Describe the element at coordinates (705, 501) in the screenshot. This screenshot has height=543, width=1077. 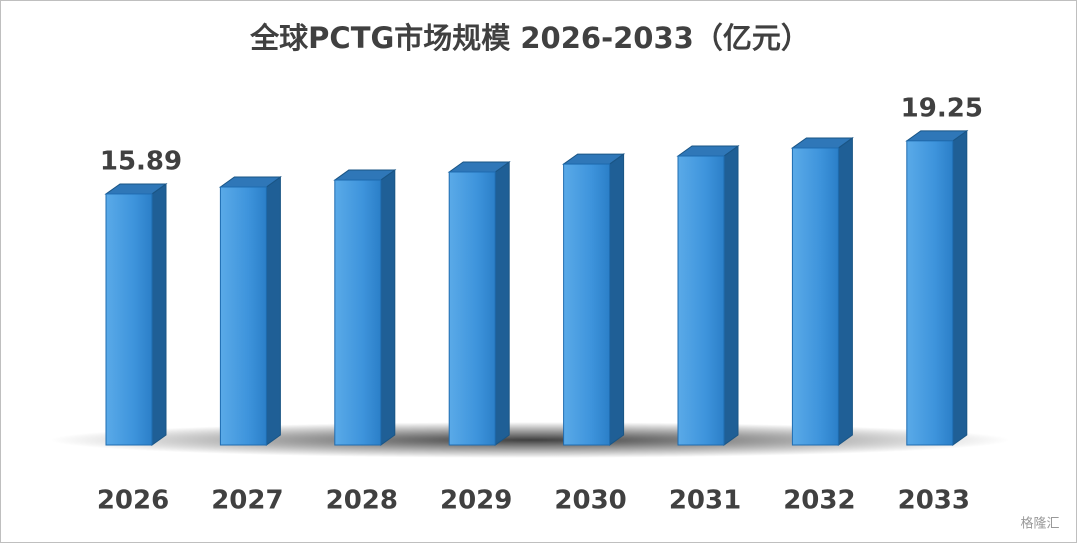
I see `x-tick-label: 2031` at that location.